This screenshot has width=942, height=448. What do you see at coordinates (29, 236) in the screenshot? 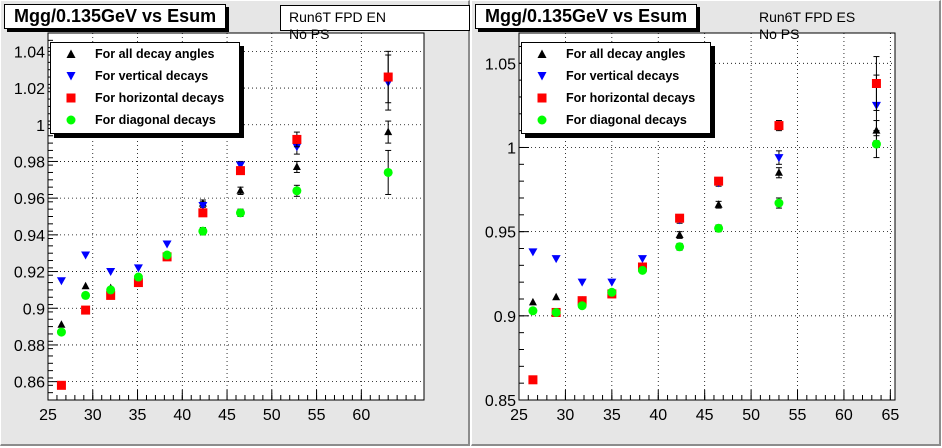
I see `y-tick-label: 0.94` at bounding box center [29, 236].